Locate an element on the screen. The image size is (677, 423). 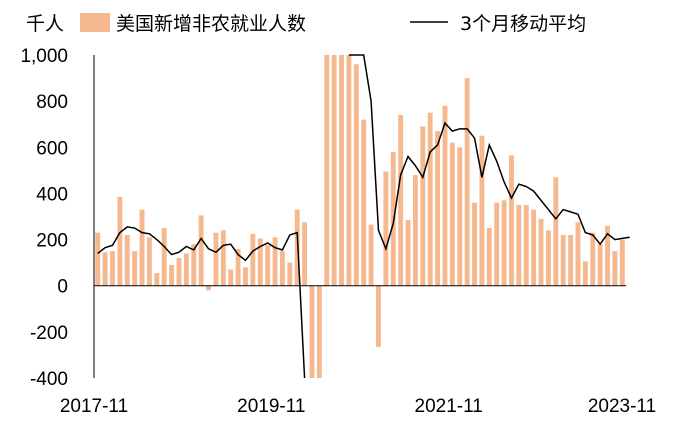
legend-bar-swatch is located at coordinates (95, 22).